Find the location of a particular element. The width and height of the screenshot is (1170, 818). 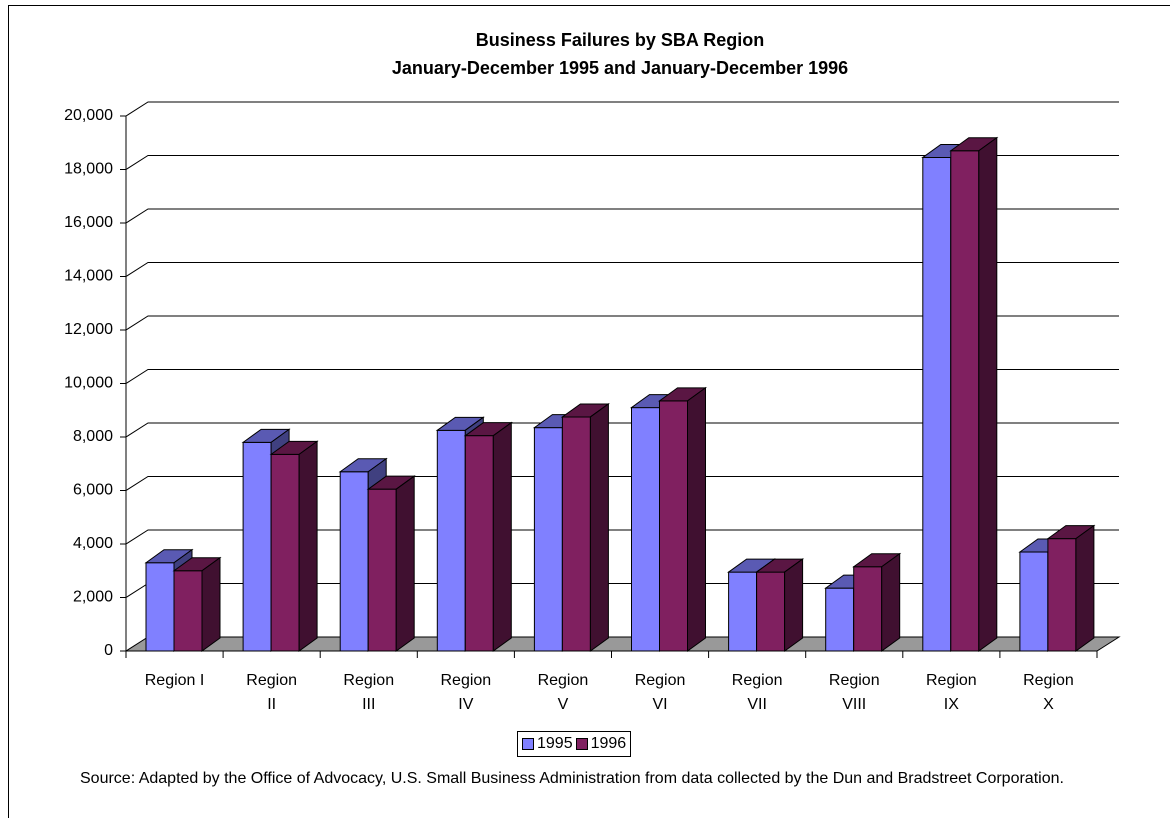

y-tick-label: 0 is located at coordinates (108, 650).